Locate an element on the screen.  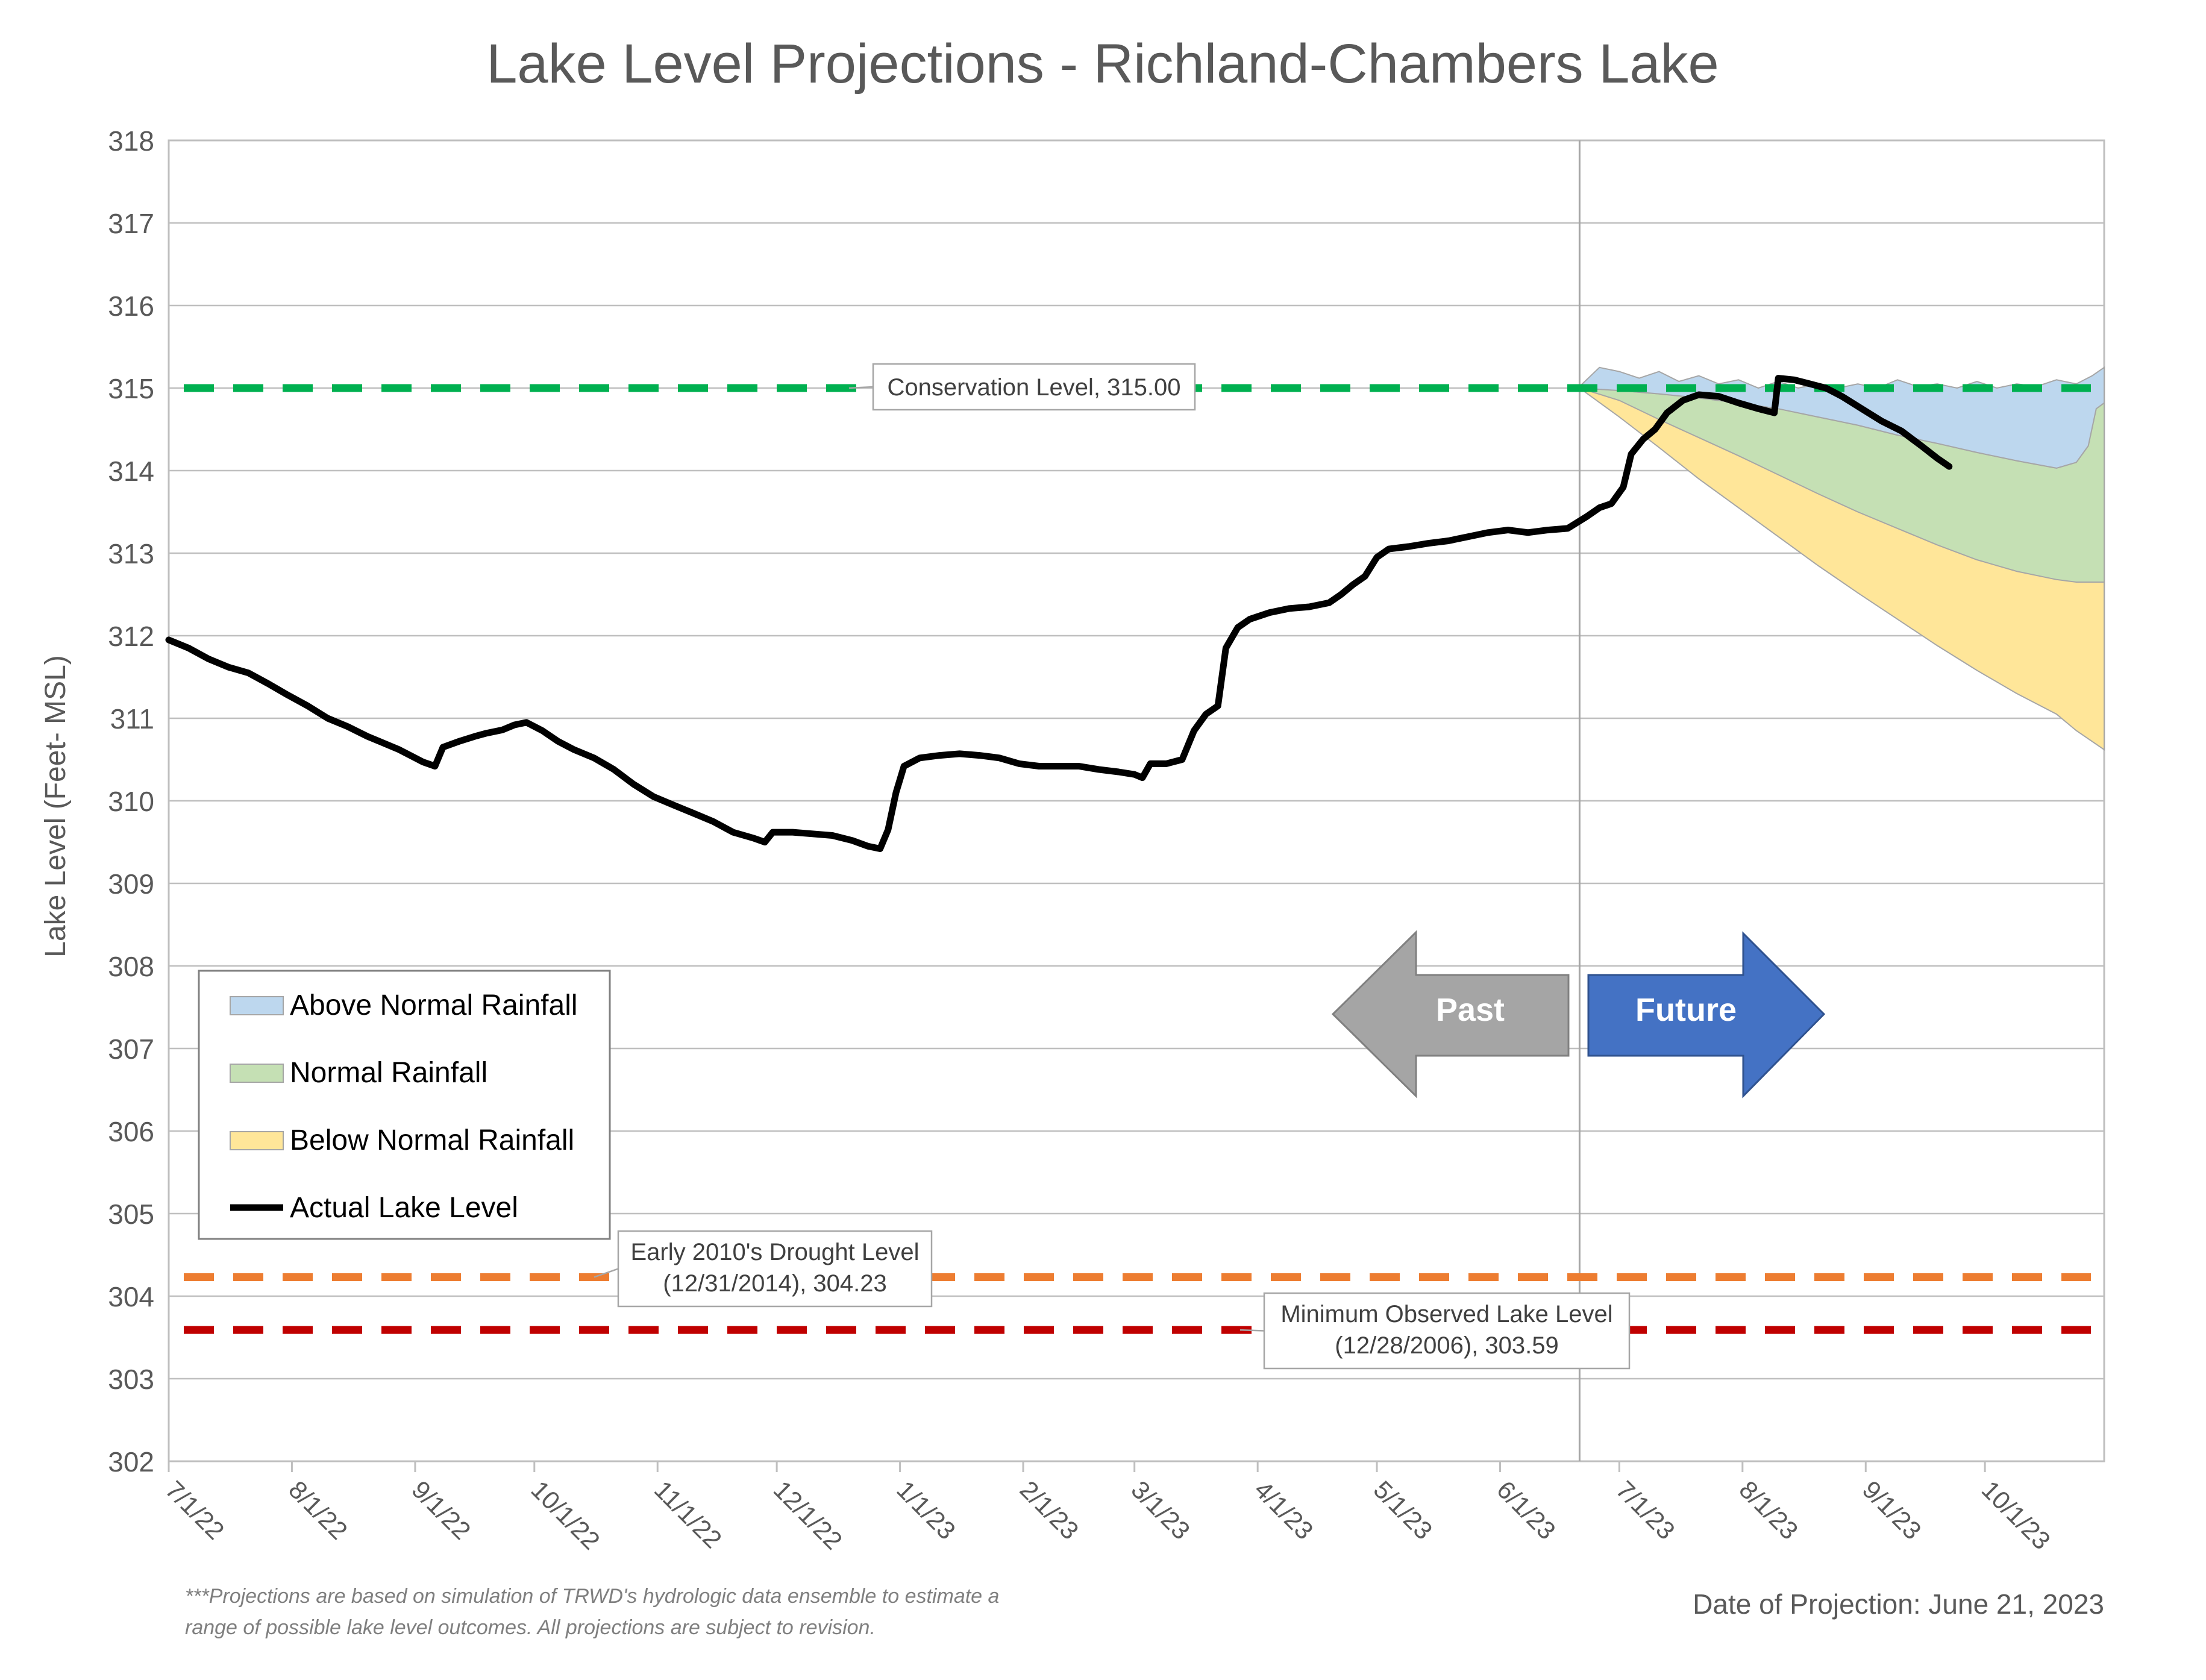
y-tick-label: 302 is located at coordinates (131, 1462).